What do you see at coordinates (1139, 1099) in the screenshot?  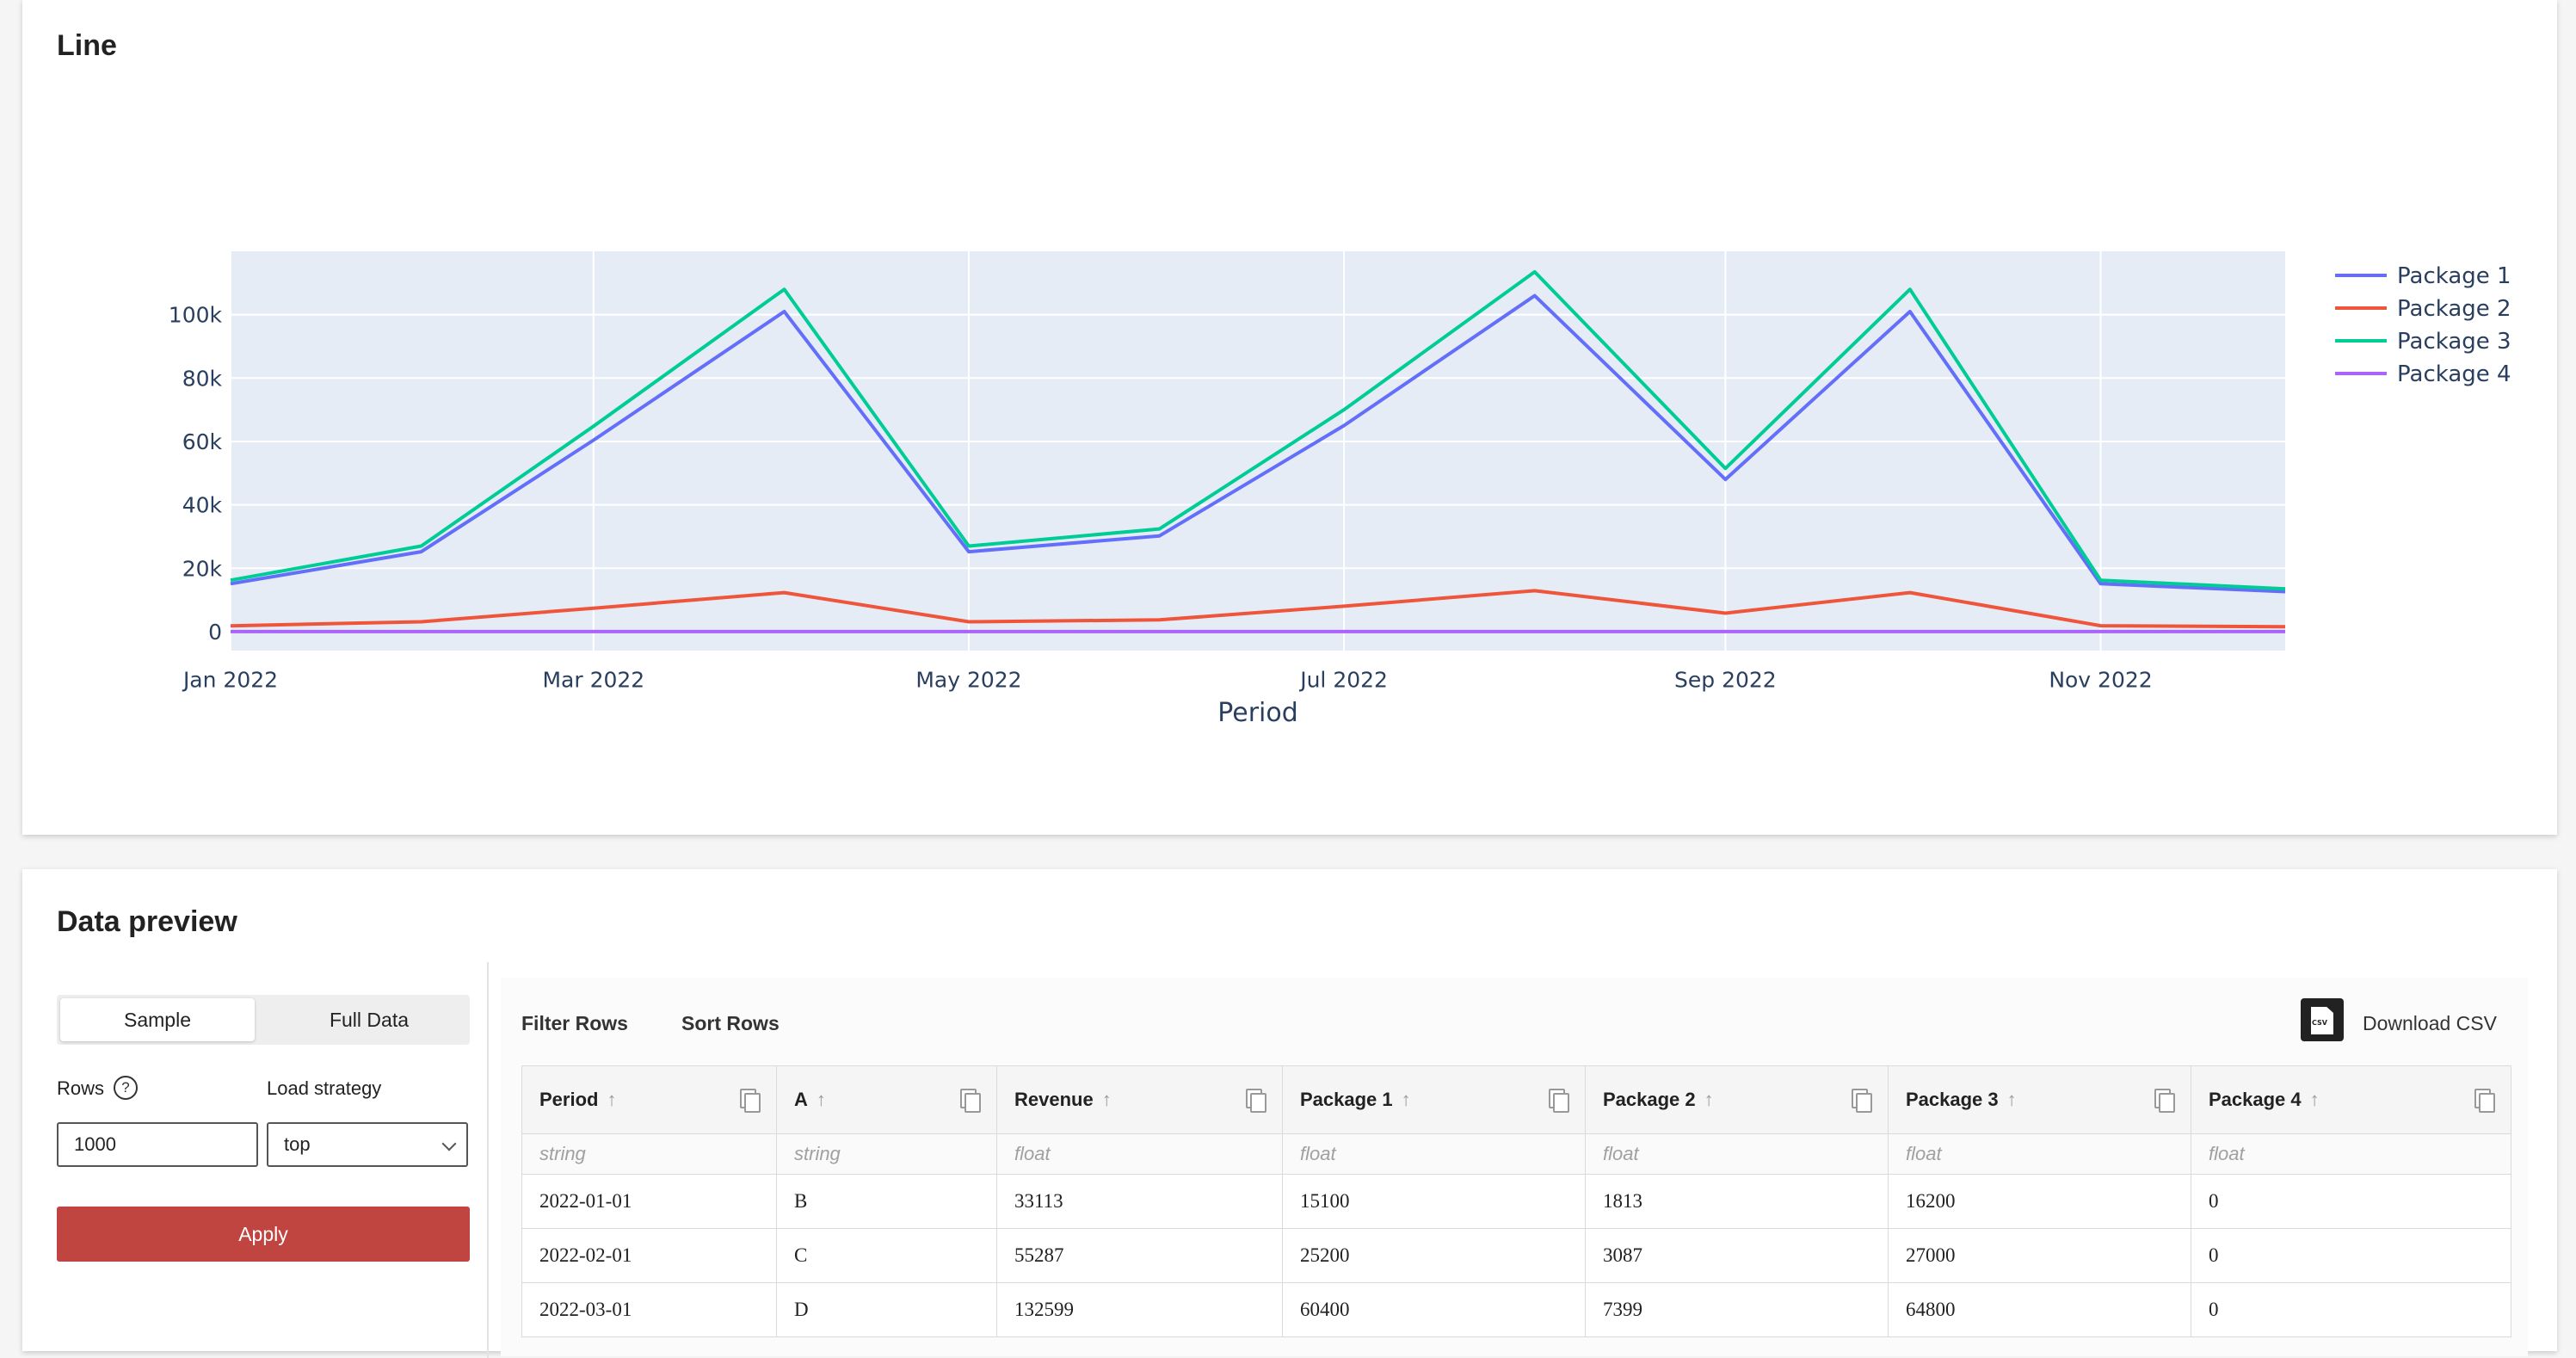 I see `column-header-revenue: Revenue ↑` at bounding box center [1139, 1099].